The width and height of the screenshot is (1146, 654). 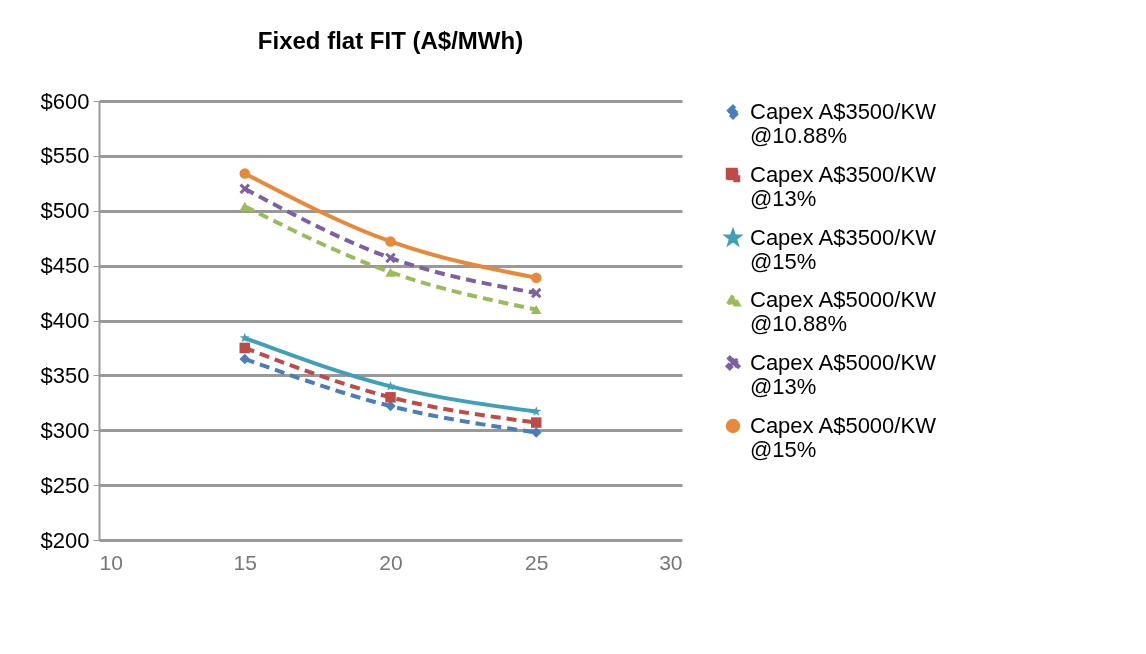 What do you see at coordinates (65, 540) in the screenshot?
I see `y-tick-label: $200` at bounding box center [65, 540].